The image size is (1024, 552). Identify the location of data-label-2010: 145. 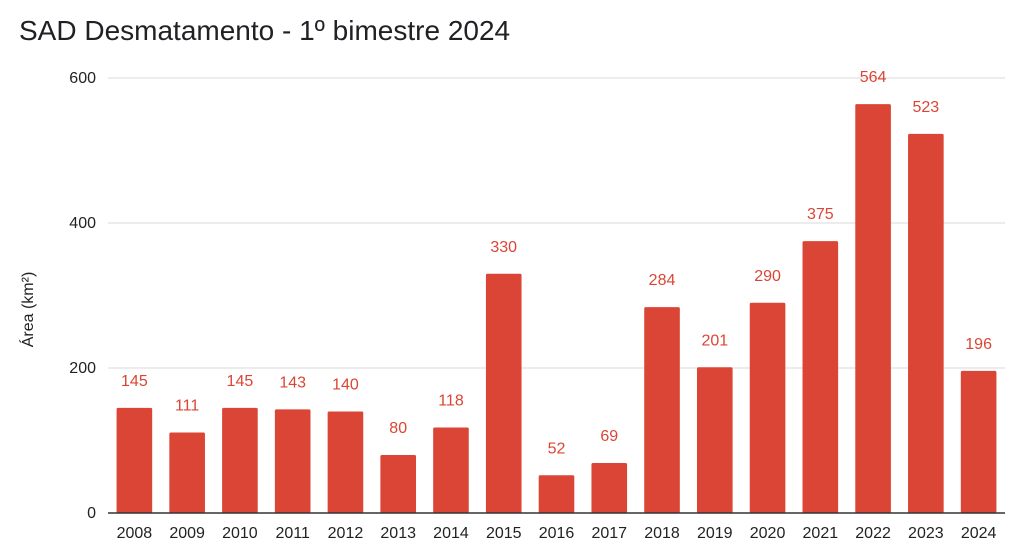
(240, 381).